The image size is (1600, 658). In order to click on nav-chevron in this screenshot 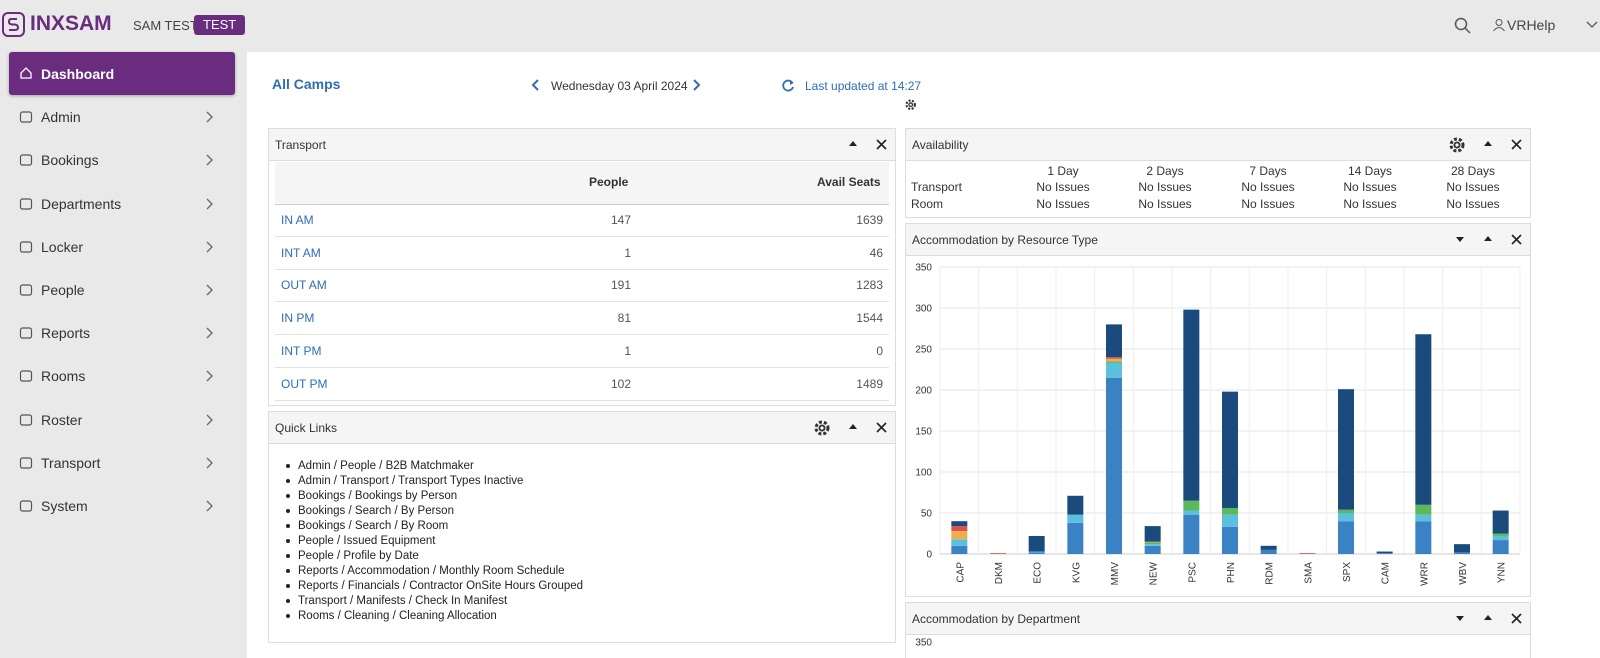, I will do `click(209, 117)`.